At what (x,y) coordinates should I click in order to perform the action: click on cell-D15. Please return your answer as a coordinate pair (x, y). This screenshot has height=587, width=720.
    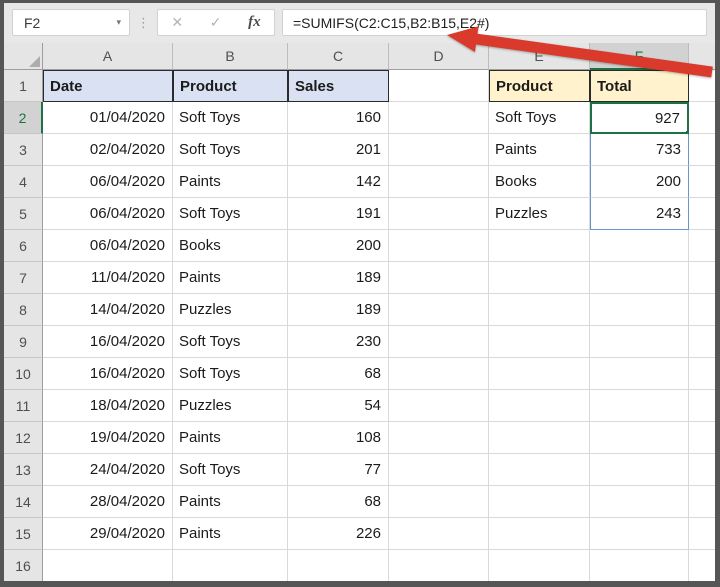
    Looking at the image, I should click on (439, 534).